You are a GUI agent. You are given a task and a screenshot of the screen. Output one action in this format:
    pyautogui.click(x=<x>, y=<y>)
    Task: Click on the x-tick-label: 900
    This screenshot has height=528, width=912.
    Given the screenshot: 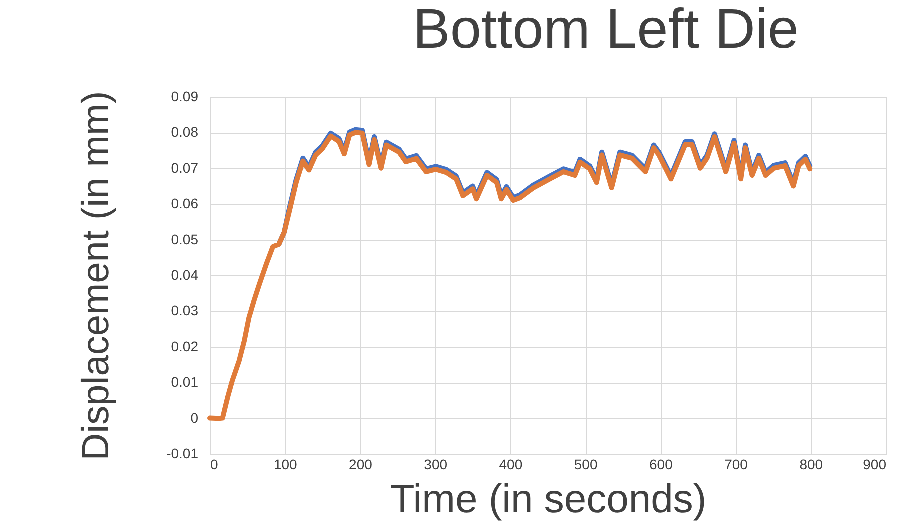 What is the action you would take?
    pyautogui.click(x=875, y=464)
    